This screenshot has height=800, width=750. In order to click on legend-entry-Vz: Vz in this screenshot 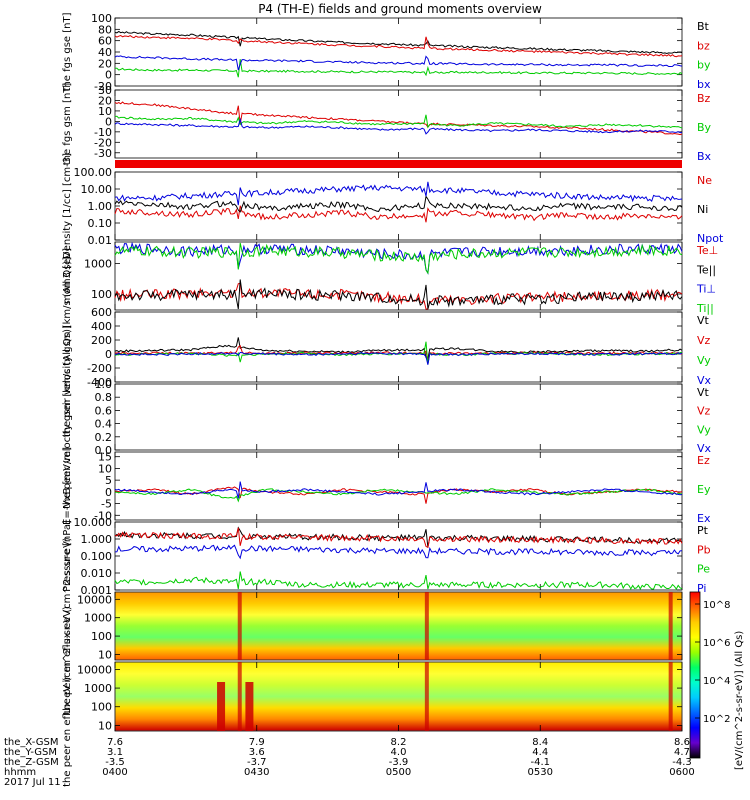, I will do `click(704, 411)`.